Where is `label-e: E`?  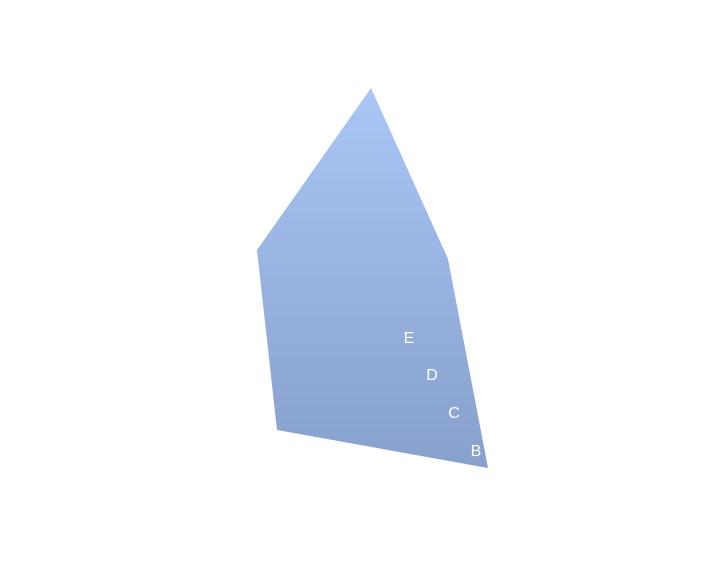
label-e: E is located at coordinates (409, 338).